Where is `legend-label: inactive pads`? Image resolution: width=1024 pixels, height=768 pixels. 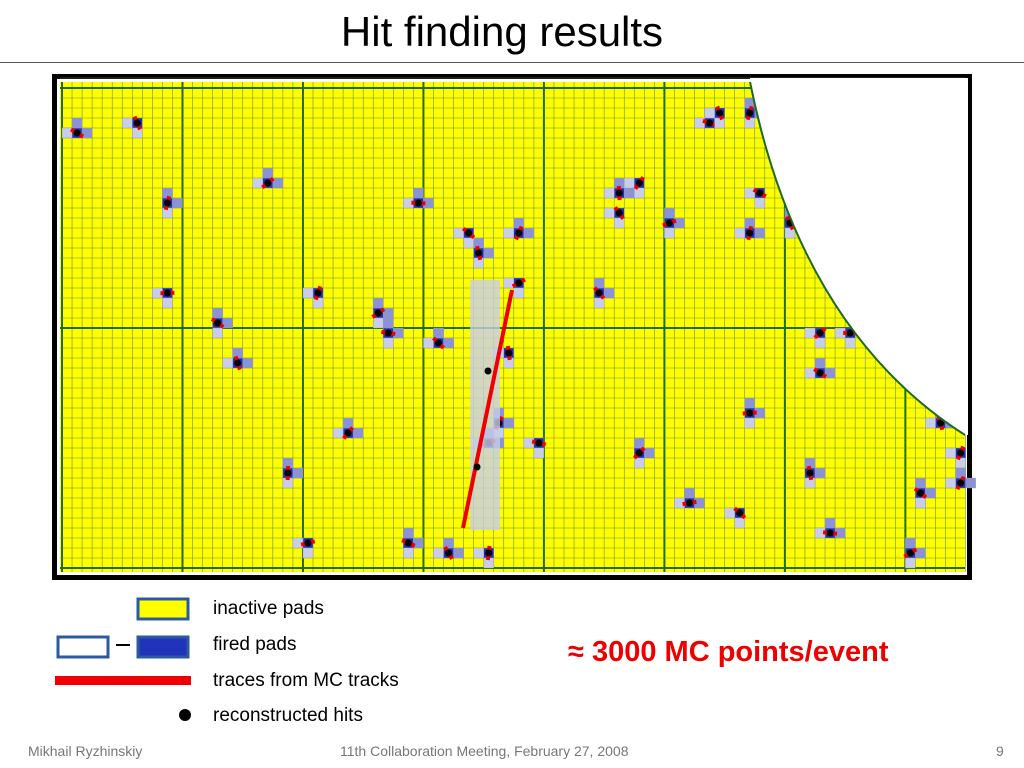
legend-label: inactive pads is located at coordinates (268, 608).